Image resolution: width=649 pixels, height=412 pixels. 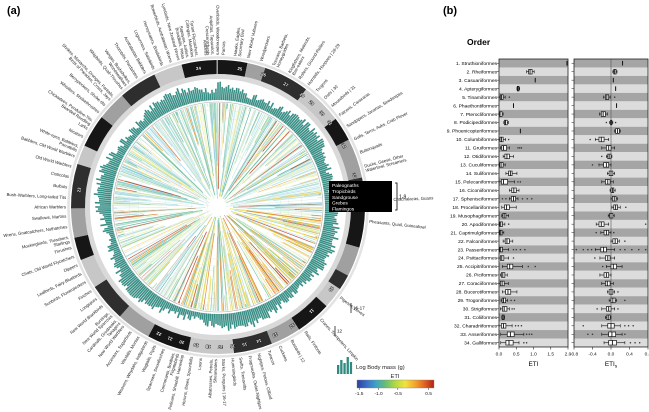 I want to click on svg-text: 16-17, so click(x=359, y=308).